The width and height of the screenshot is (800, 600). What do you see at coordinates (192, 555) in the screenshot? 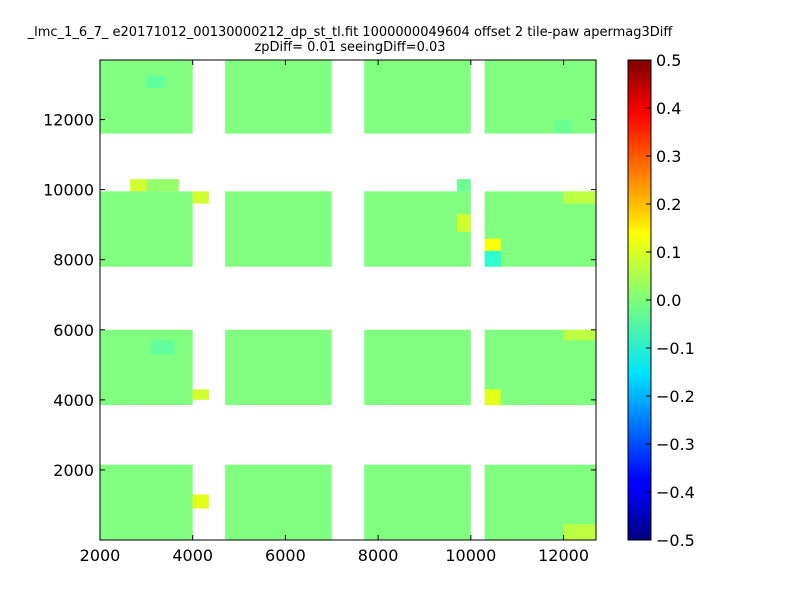
I see `x-tick-label: 4000` at bounding box center [192, 555].